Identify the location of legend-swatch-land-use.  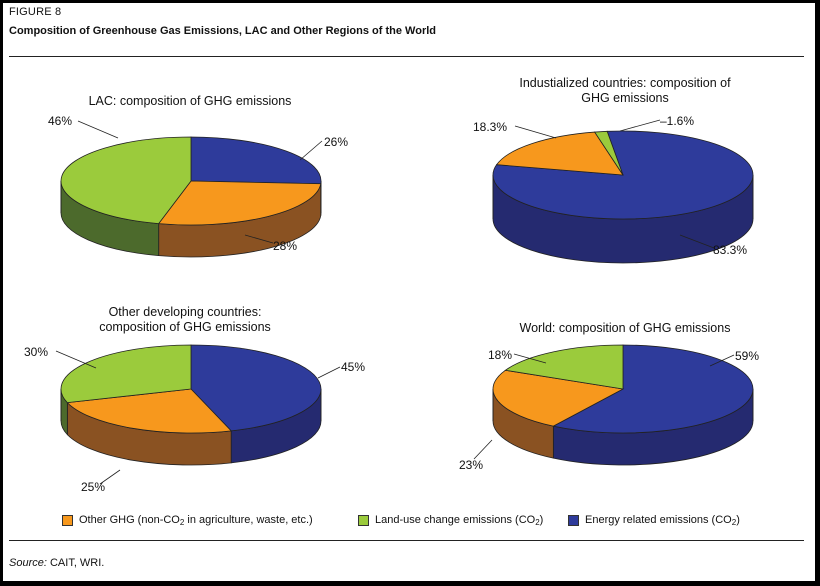
(363, 520).